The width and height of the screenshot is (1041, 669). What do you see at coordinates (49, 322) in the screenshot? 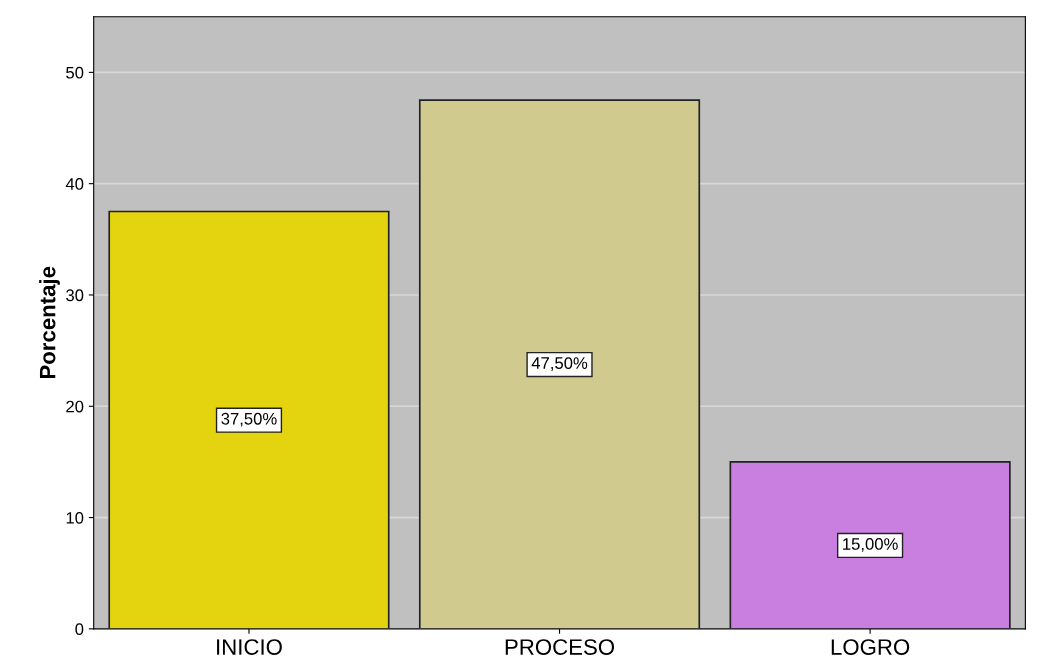
I see `y-axis-title: Porcentaje` at bounding box center [49, 322].